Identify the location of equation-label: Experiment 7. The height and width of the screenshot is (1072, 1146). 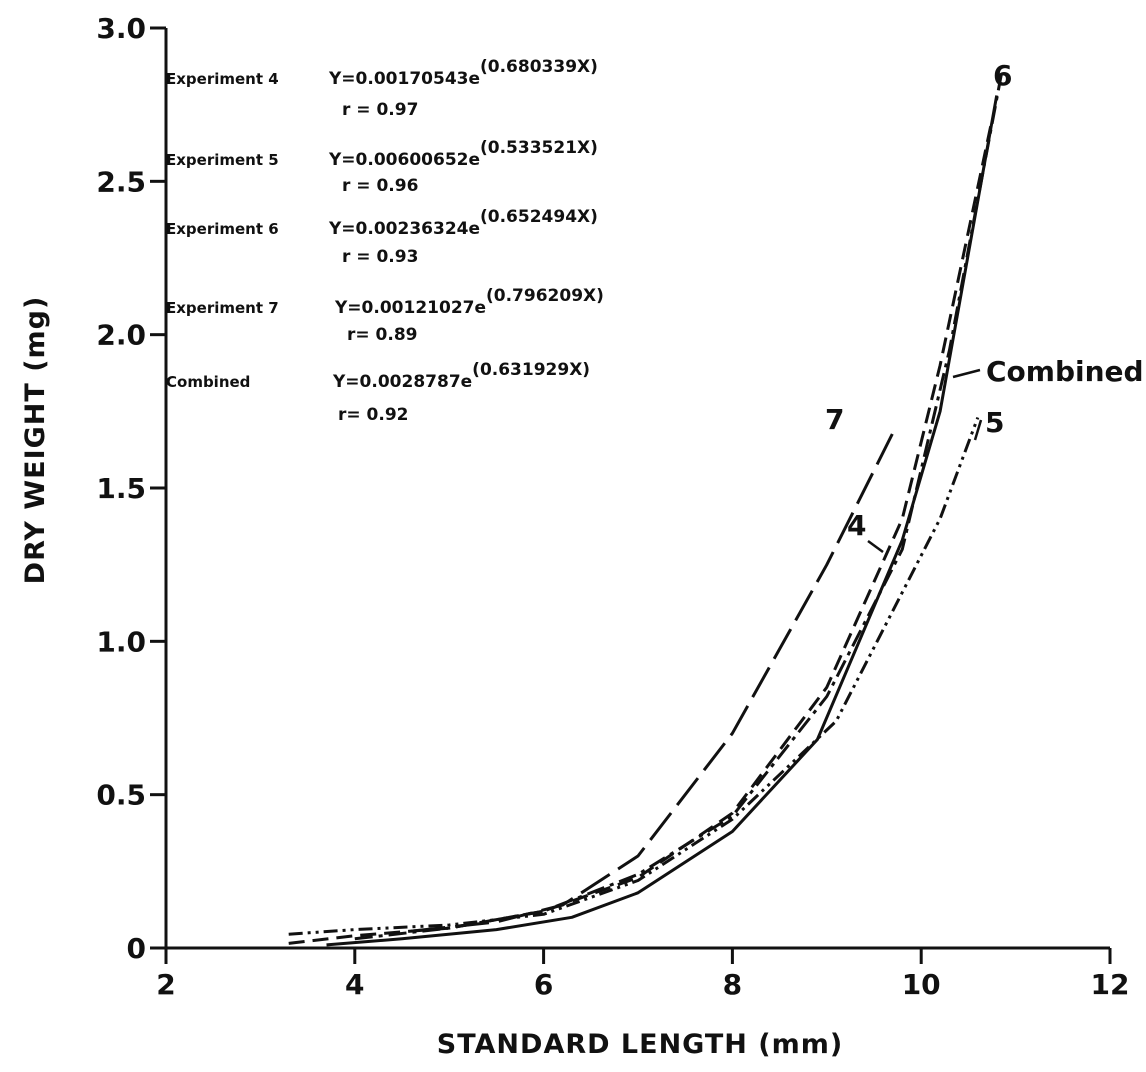
(222, 308).